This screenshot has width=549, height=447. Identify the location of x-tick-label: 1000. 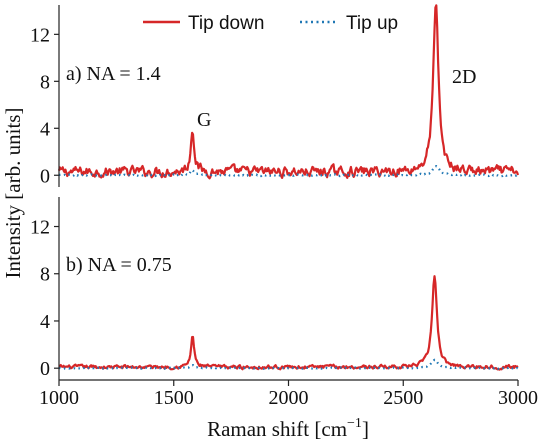
(59, 398).